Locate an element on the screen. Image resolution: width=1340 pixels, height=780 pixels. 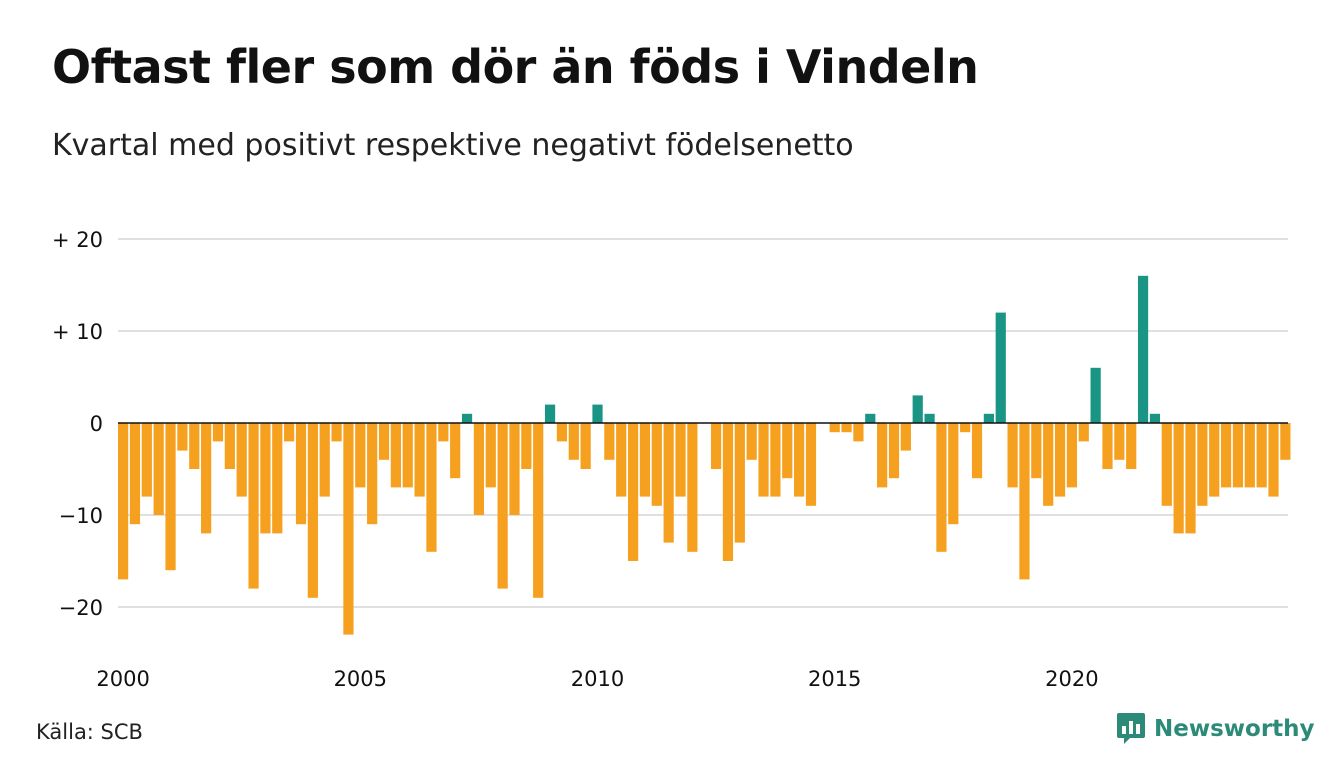
newsworthy-logo-icon is located at coordinates (1131, 728).